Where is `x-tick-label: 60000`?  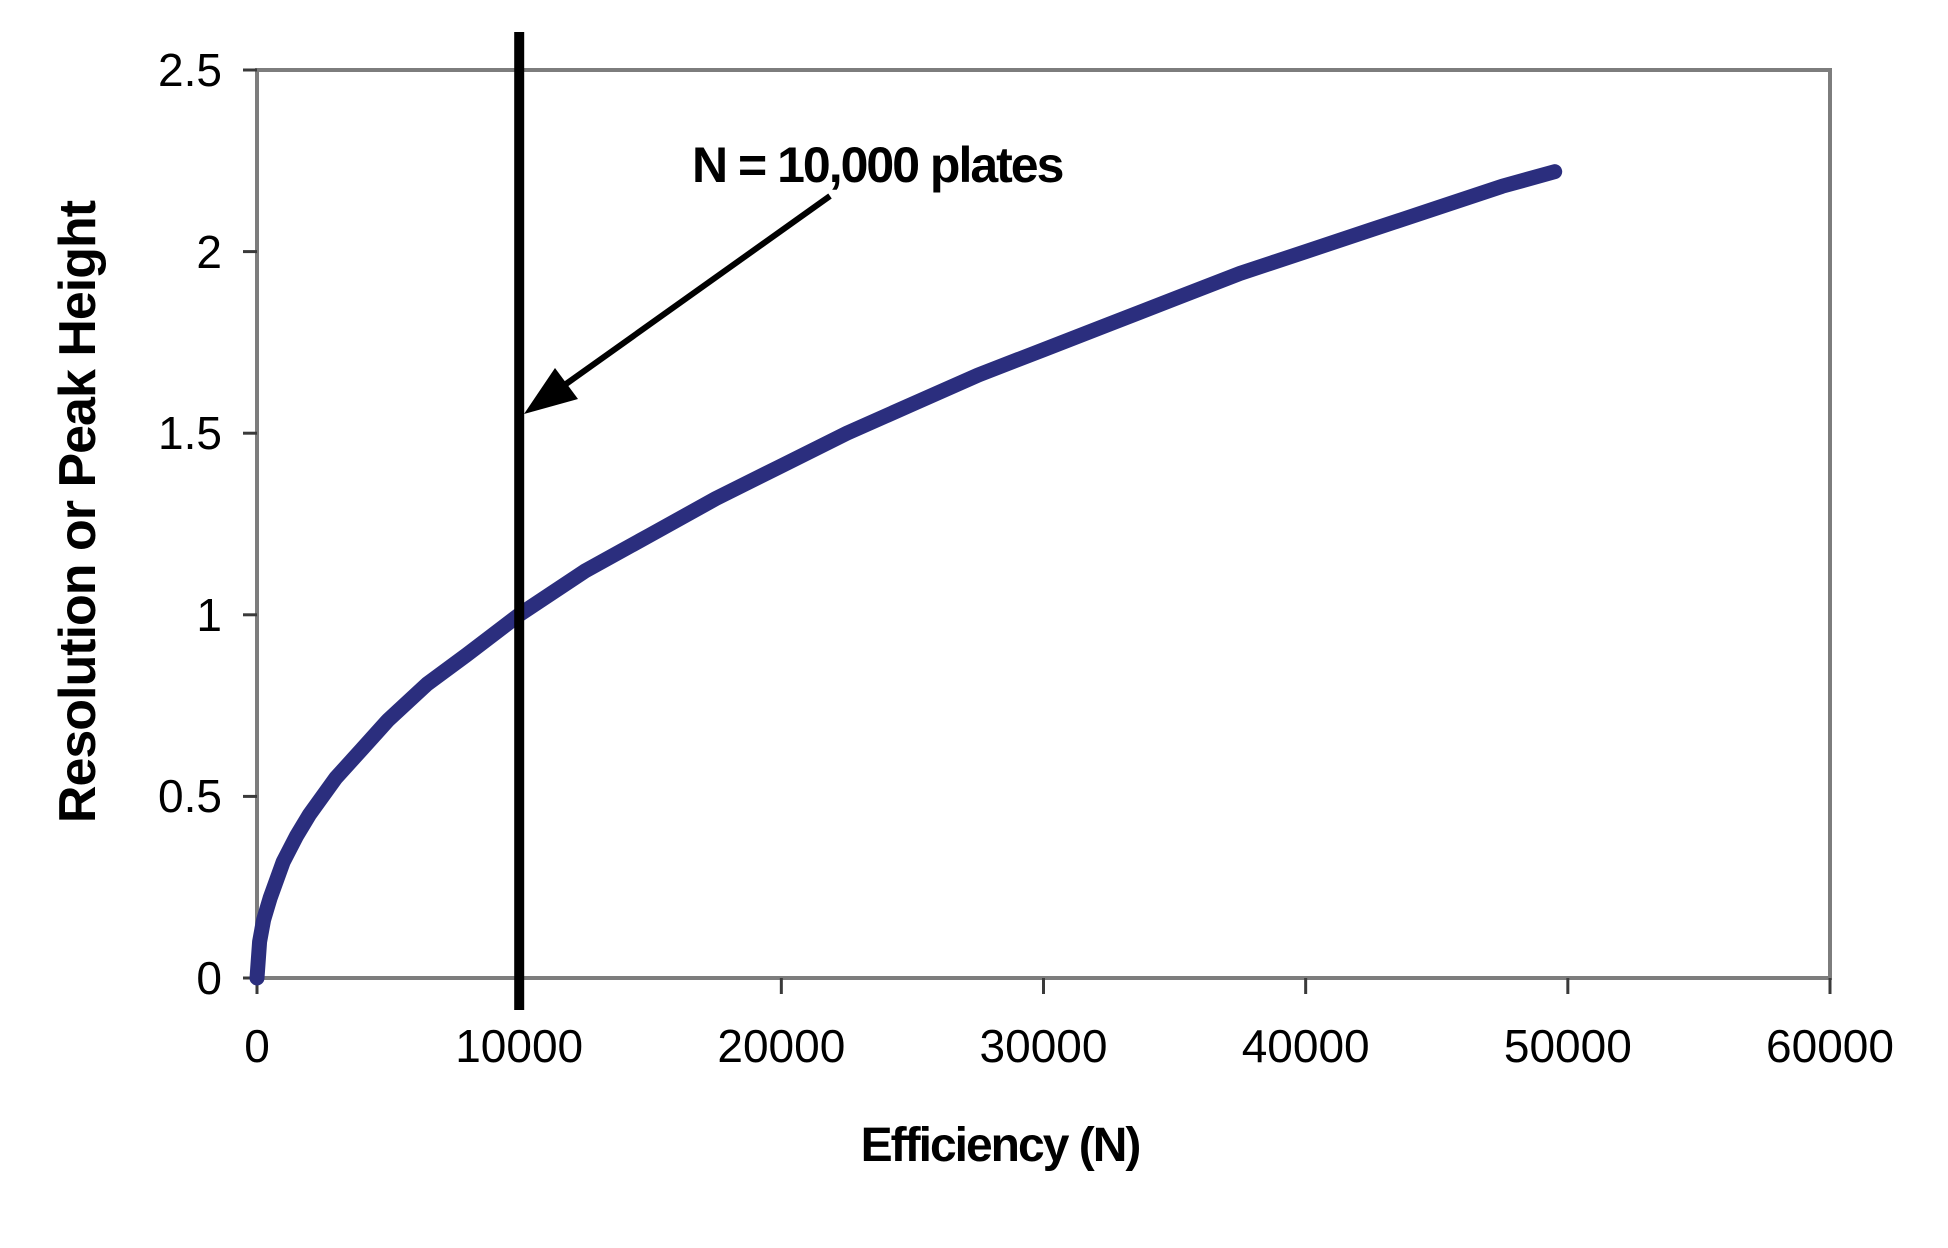
x-tick-label: 60000 is located at coordinates (1830, 1046).